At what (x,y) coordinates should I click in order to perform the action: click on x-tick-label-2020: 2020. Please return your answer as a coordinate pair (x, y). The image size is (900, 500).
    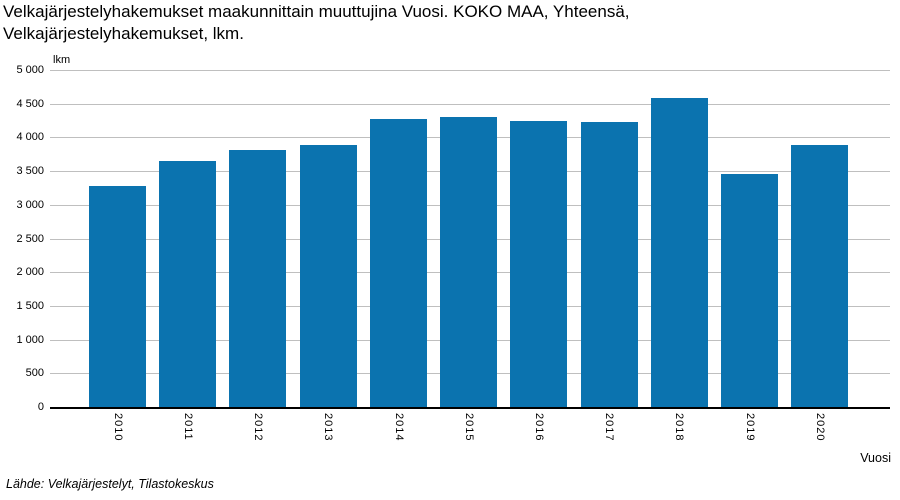
    Looking at the image, I should click on (820, 427).